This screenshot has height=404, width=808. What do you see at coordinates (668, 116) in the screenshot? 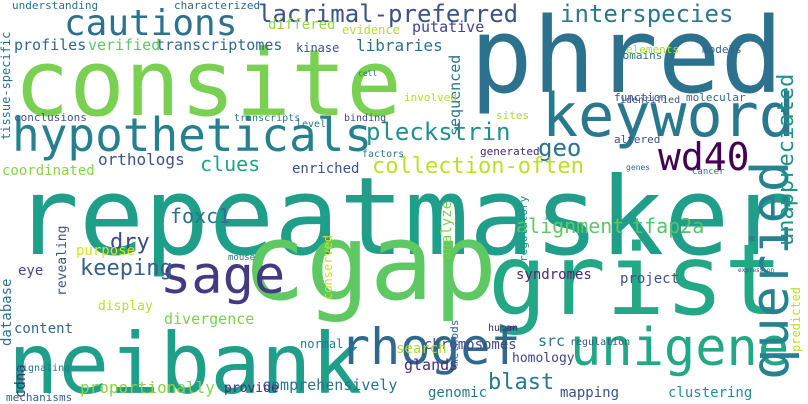
I see `word-keyword: keyword` at bounding box center [668, 116].